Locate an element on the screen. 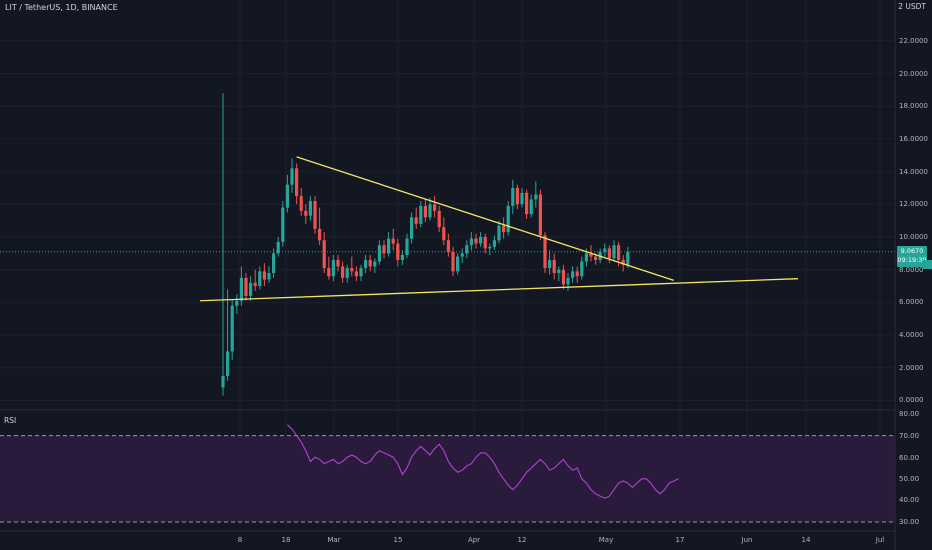 The width and height of the screenshot is (932, 550). price-axis-label: 6.0000 is located at coordinates (911, 302).